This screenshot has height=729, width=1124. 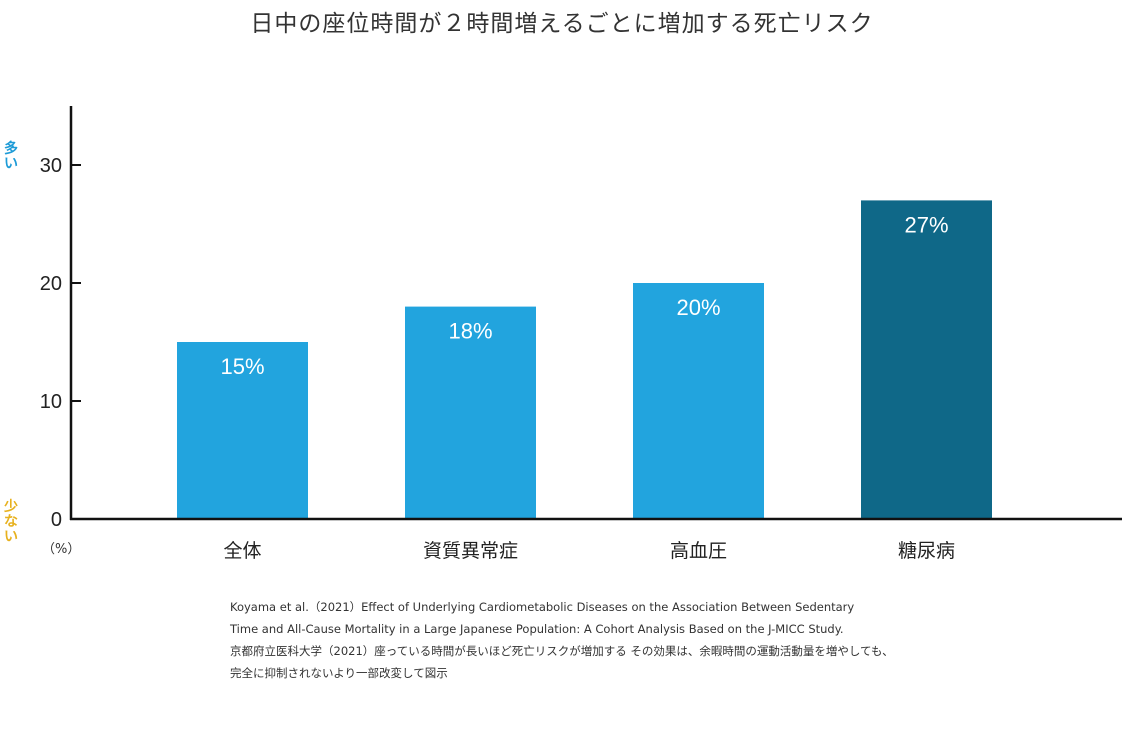 I want to click on bar-value-label: 27%, so click(x=926, y=224).